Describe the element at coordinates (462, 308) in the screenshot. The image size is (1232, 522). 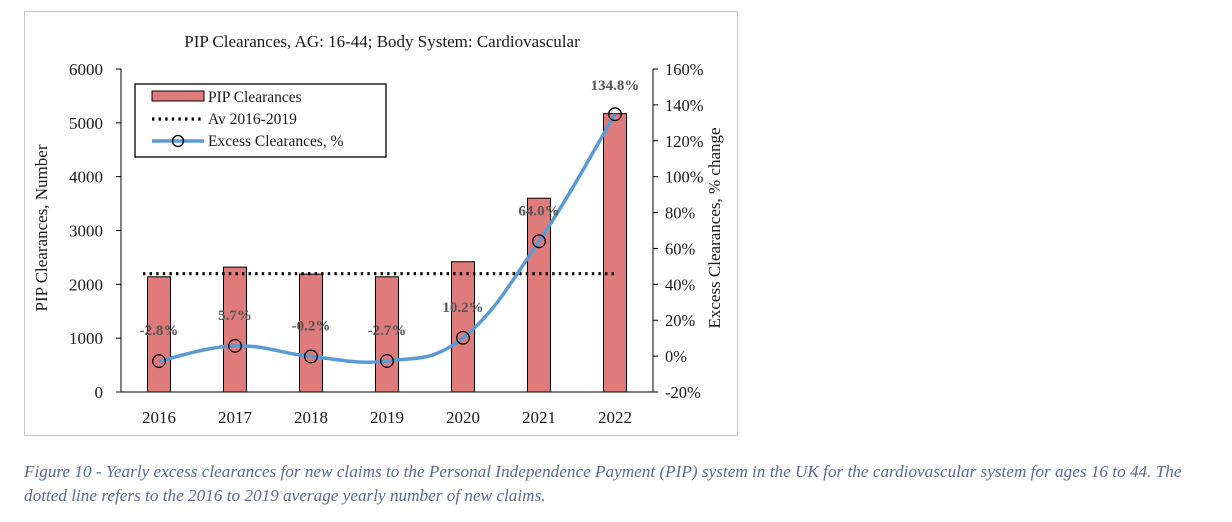
I see `excess-data-label-2020: 10.2%` at that location.